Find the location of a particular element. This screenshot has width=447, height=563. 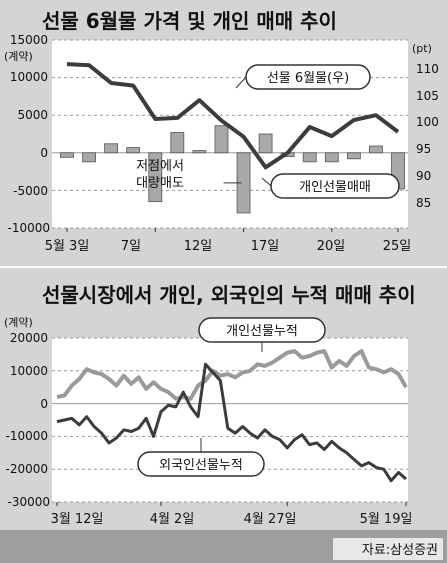

legend-individual-cumulative-text: 개인선물누적 is located at coordinates (262, 331).